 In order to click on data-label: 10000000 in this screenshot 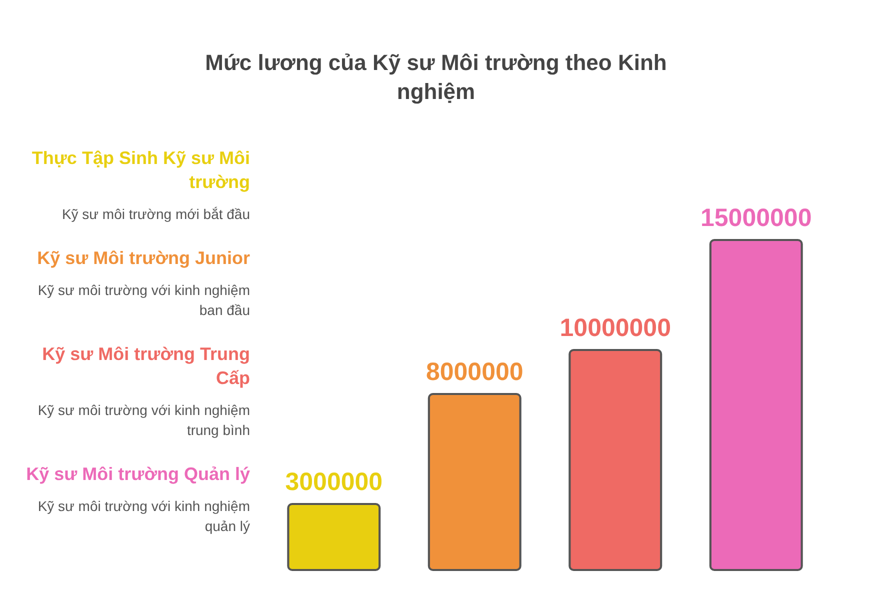, I will do `click(615, 328)`.